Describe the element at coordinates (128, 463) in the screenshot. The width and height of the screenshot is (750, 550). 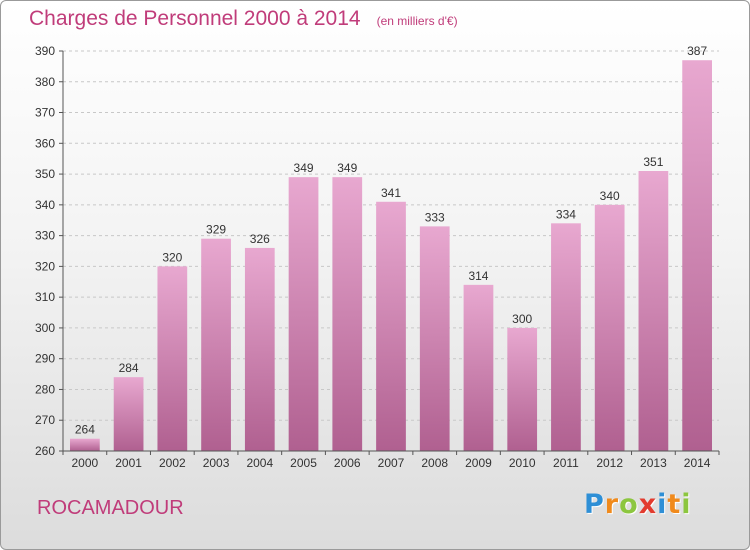
I see `x-tick-label: 2001` at that location.